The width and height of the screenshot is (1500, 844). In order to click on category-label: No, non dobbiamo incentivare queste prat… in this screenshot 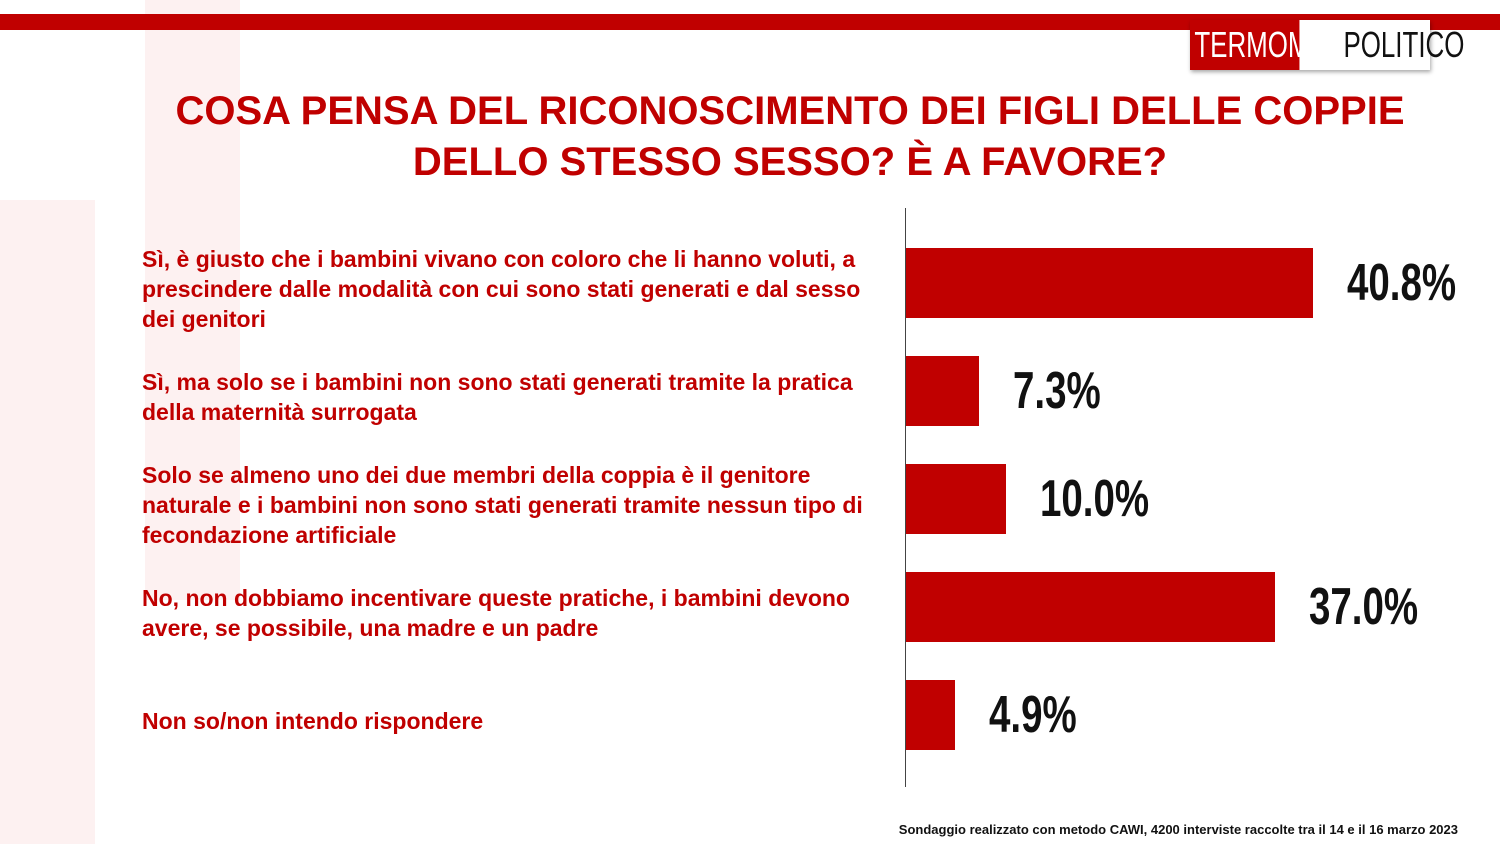, I will do `click(496, 613)`.